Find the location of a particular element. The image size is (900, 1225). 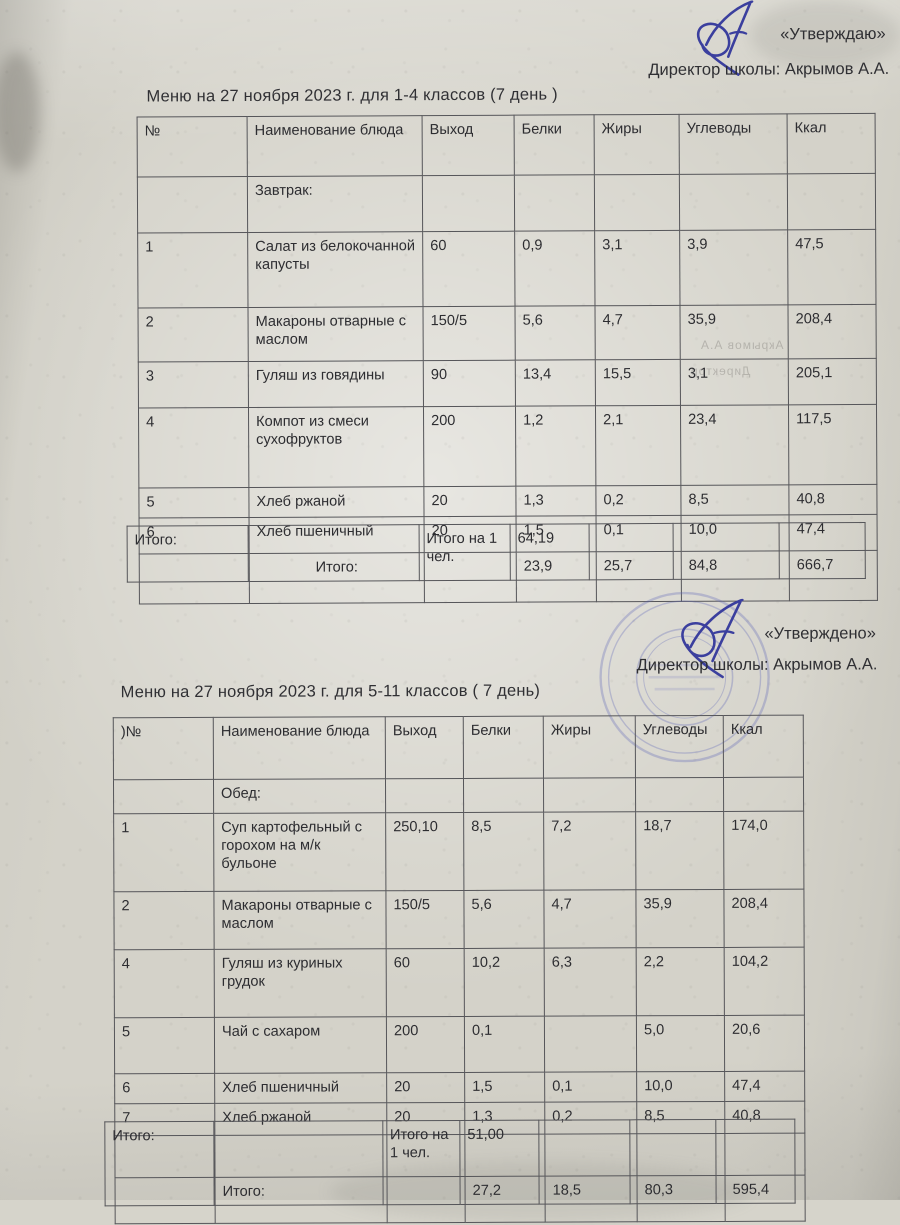

cost-empty-kcal is located at coordinates (822, 550).